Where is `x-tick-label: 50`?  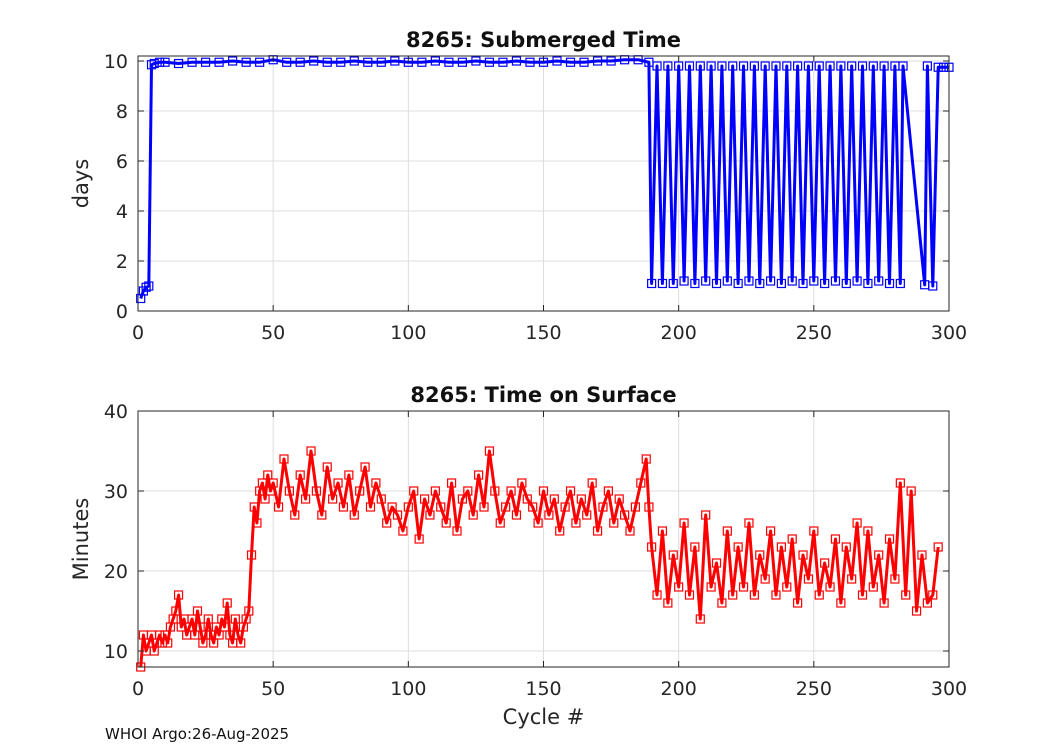
x-tick-label: 50 is located at coordinates (273, 689).